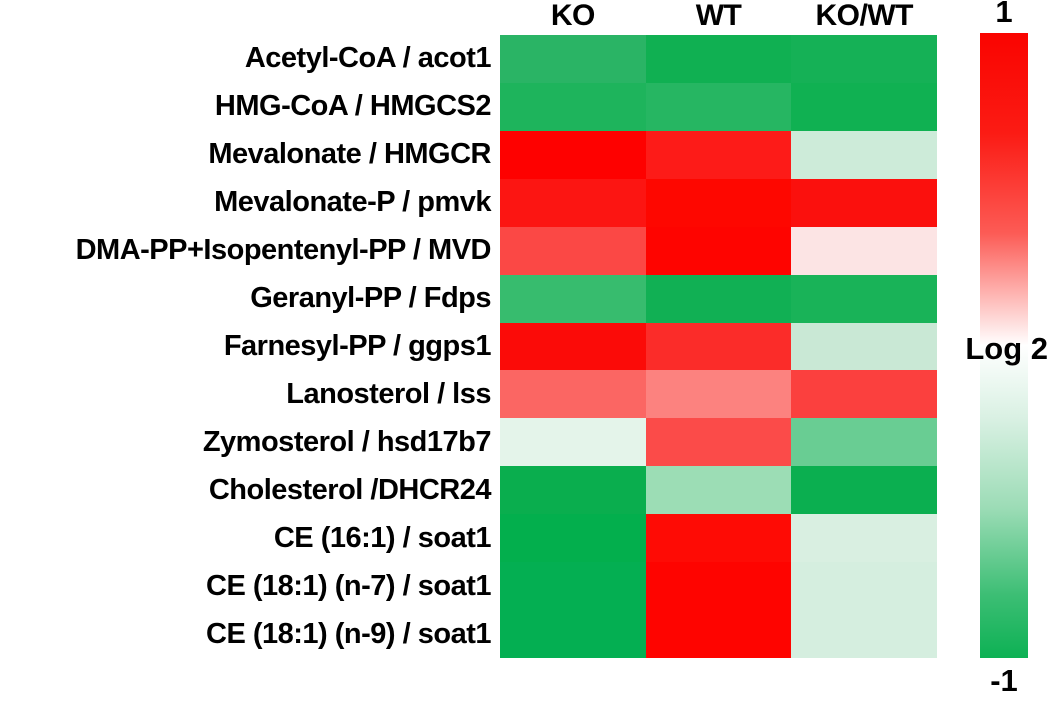 This screenshot has height=703, width=1050. I want to click on column-header-wt: WT, so click(718, 16).